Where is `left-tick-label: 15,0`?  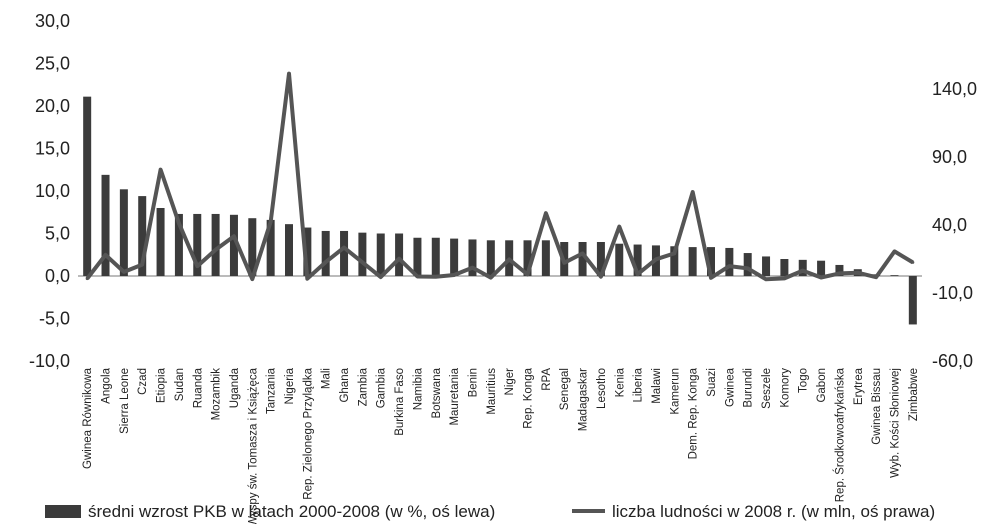
left-tick-label: 15,0 is located at coordinates (52, 149).